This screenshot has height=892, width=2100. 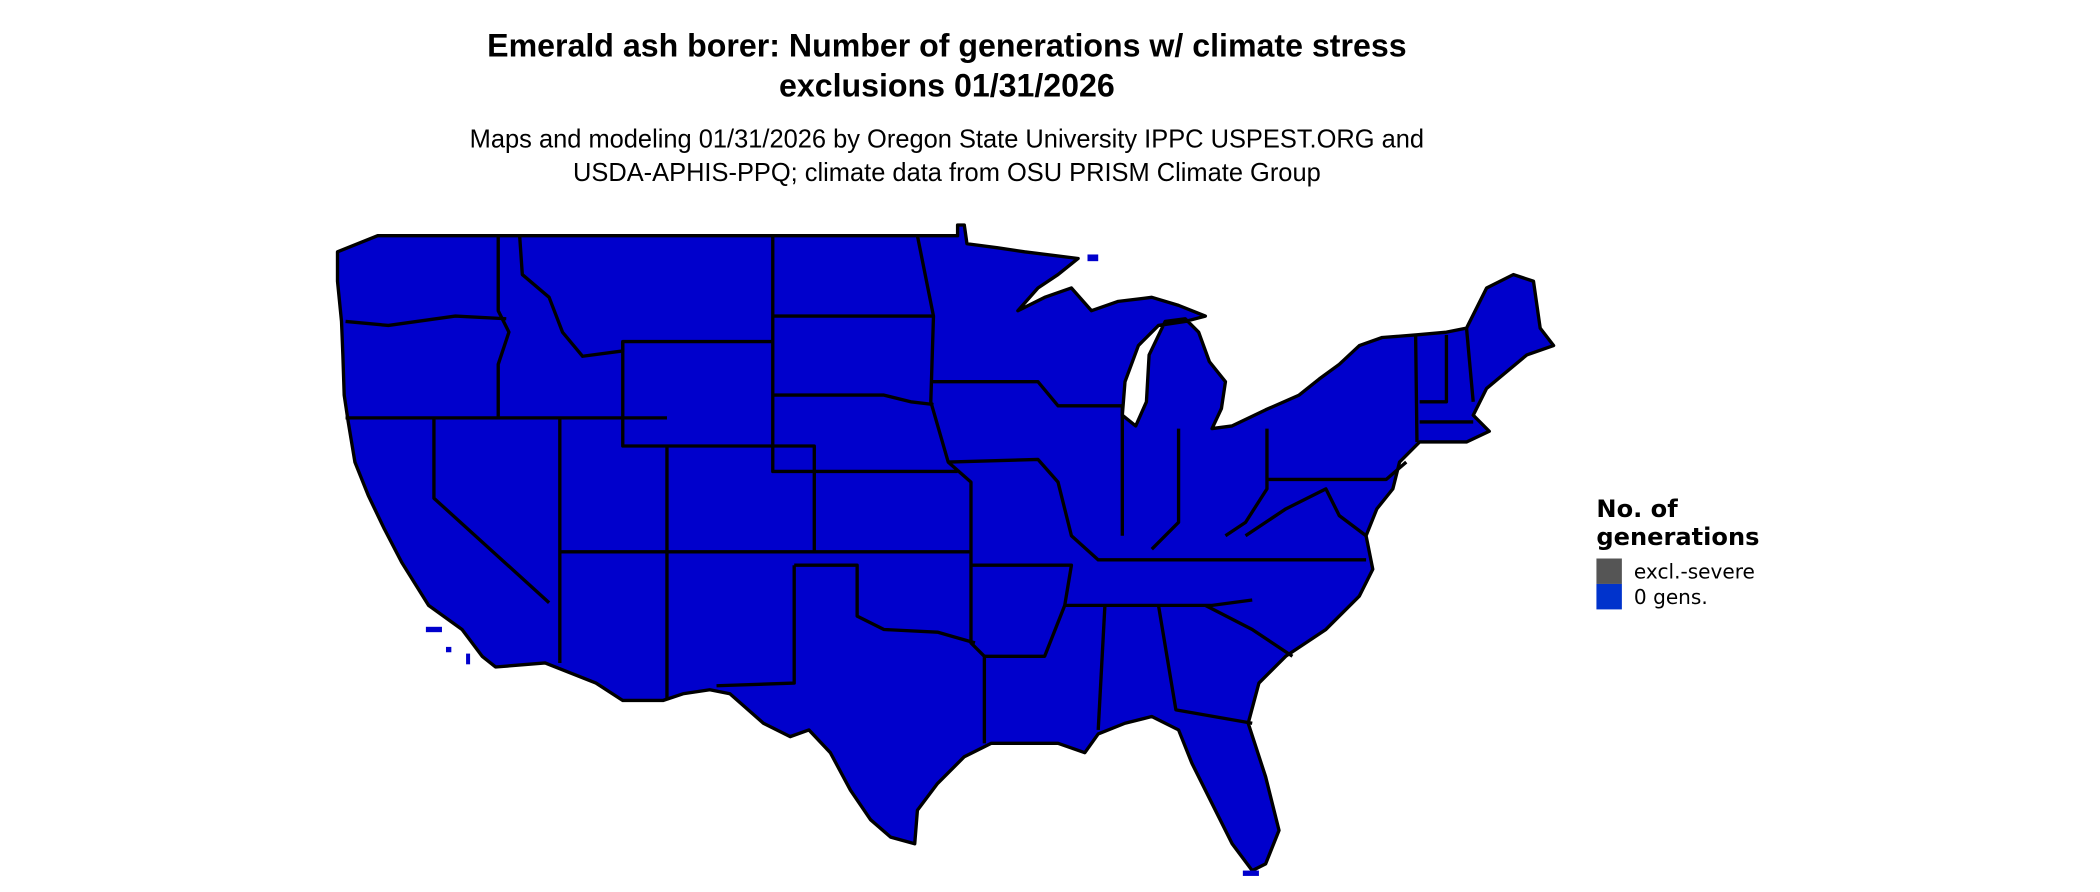 I want to click on legend: No. of generations excl.-severe 0 gens., so click(x=1677, y=552).